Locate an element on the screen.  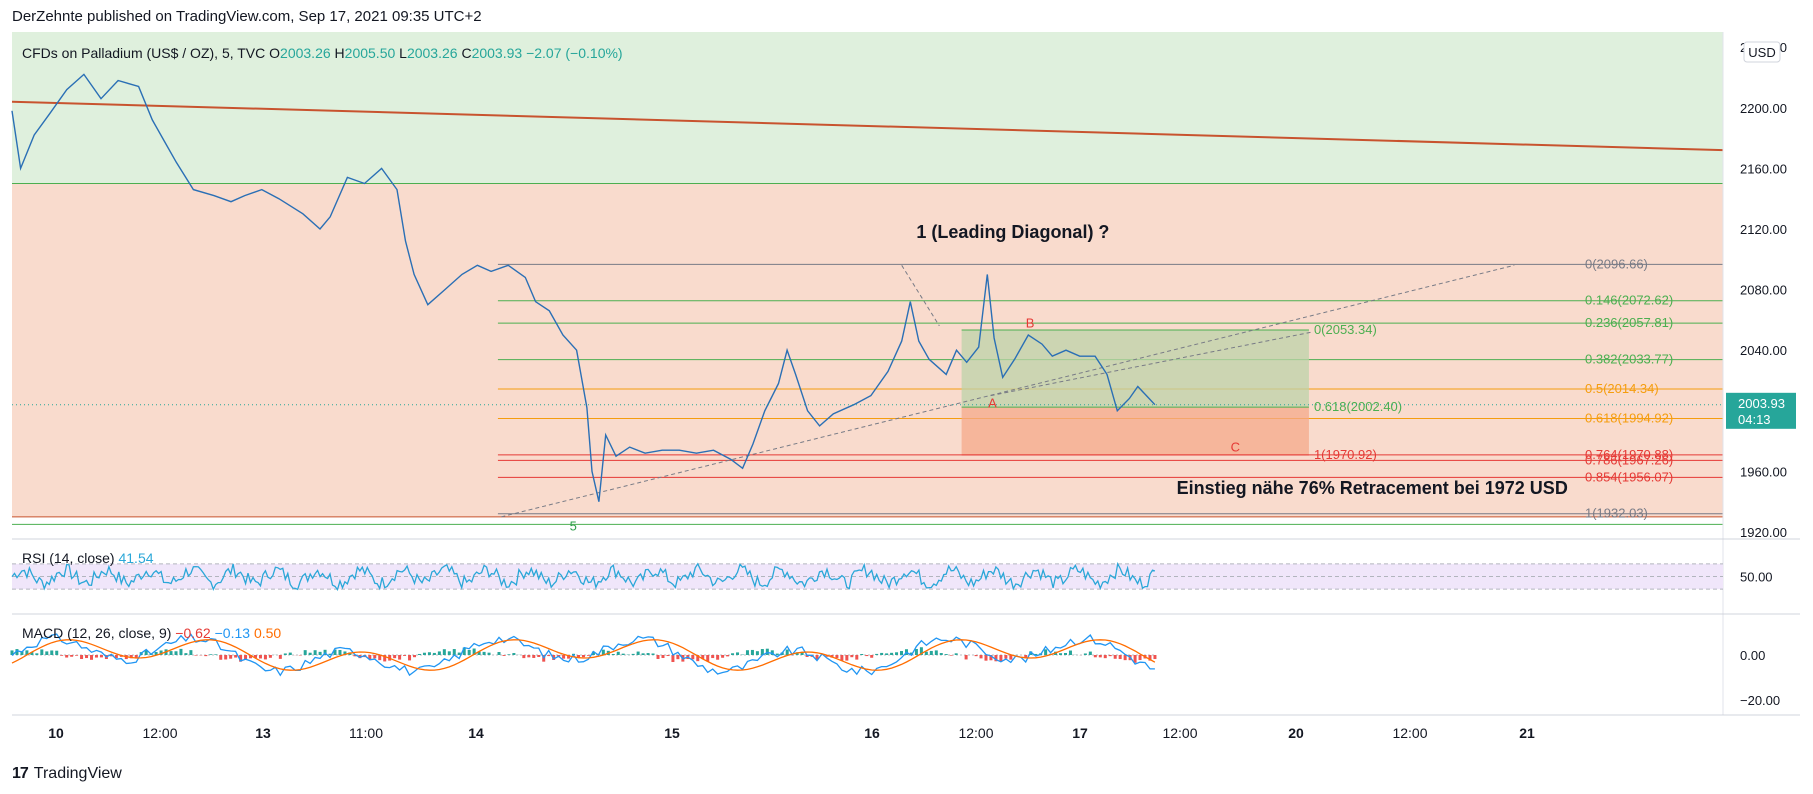
price-axis-tick: 2200.00 is located at coordinates (1763, 108).